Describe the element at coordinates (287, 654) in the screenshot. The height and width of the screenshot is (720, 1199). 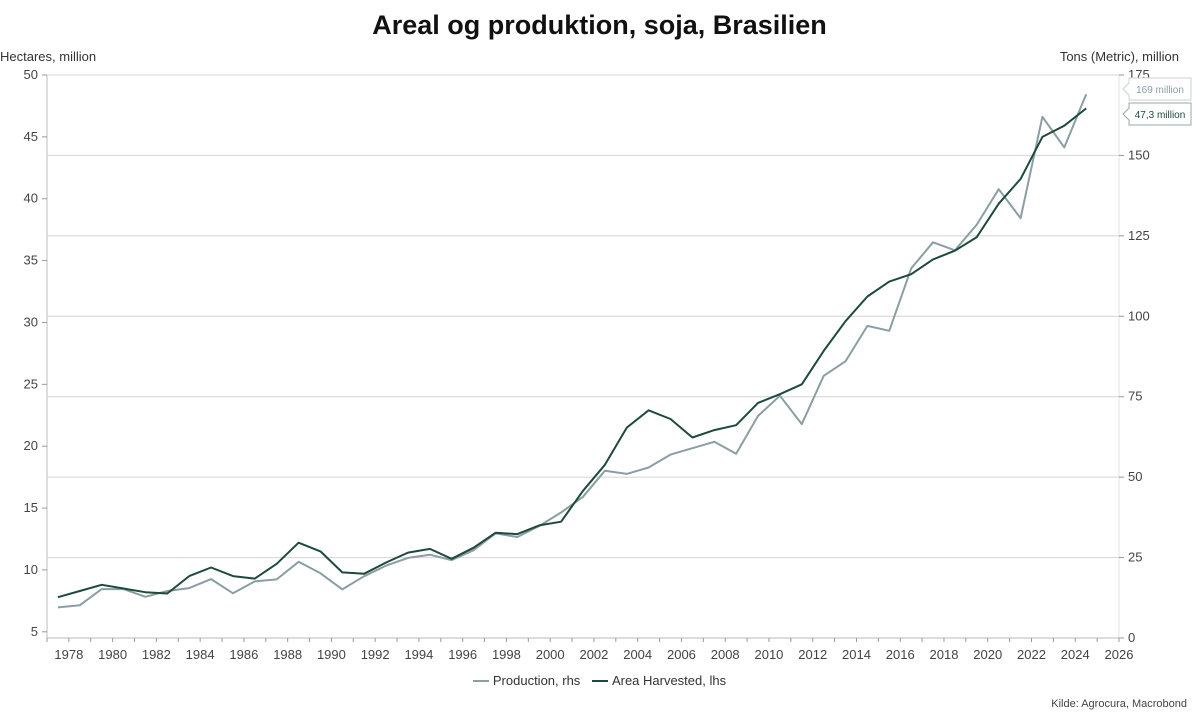
I see `x-tick-label: 1988` at that location.